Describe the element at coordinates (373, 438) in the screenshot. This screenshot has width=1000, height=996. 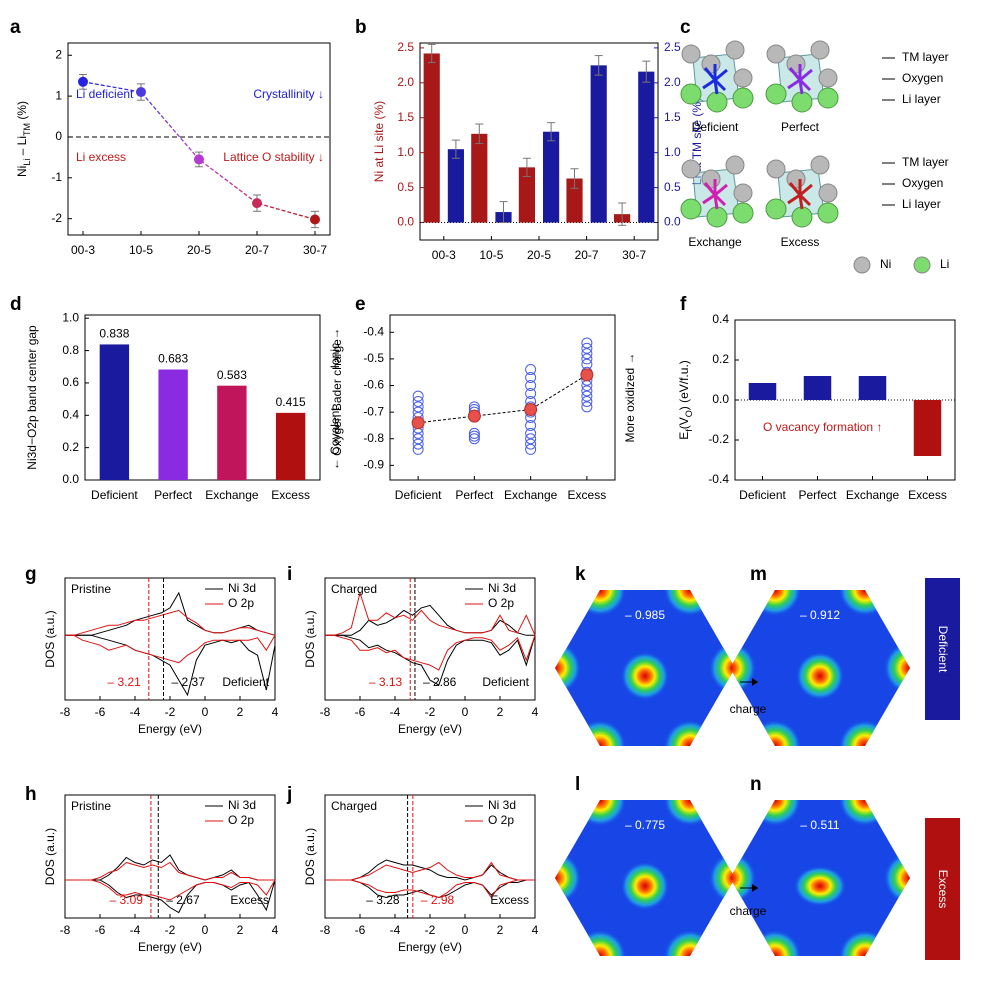
I see `y-tick-label: -0.8` at that location.